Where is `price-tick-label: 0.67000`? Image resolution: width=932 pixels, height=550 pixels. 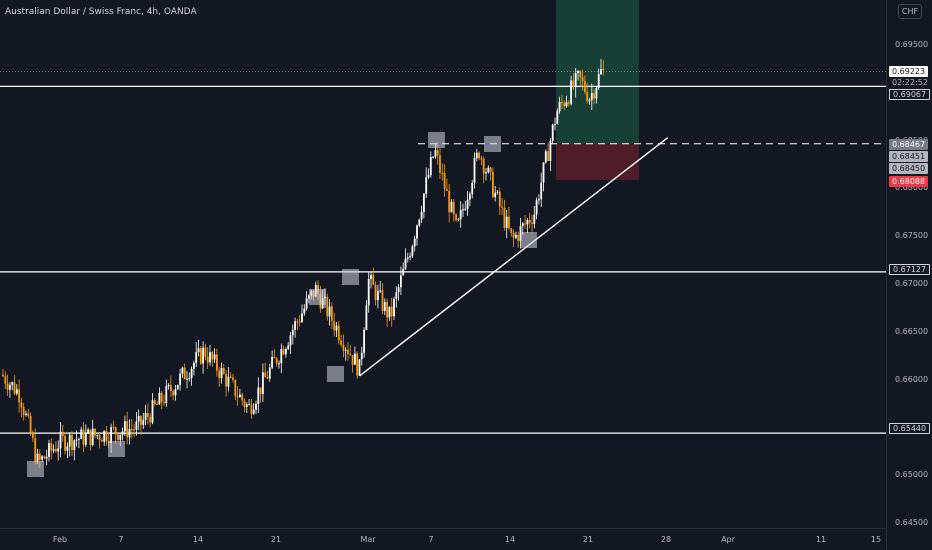 price-tick-label: 0.67000 is located at coordinates (912, 283).